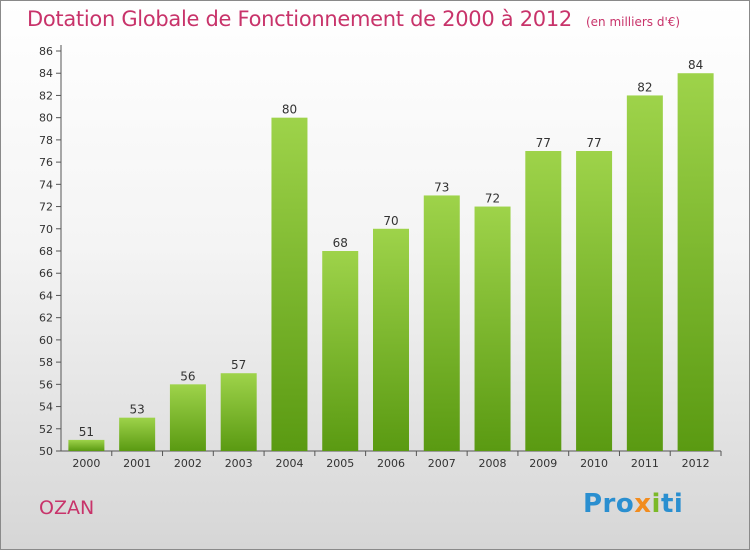 This screenshot has width=750, height=551. Describe the element at coordinates (46, 384) in the screenshot. I see `y-tick-label: 56` at that location.